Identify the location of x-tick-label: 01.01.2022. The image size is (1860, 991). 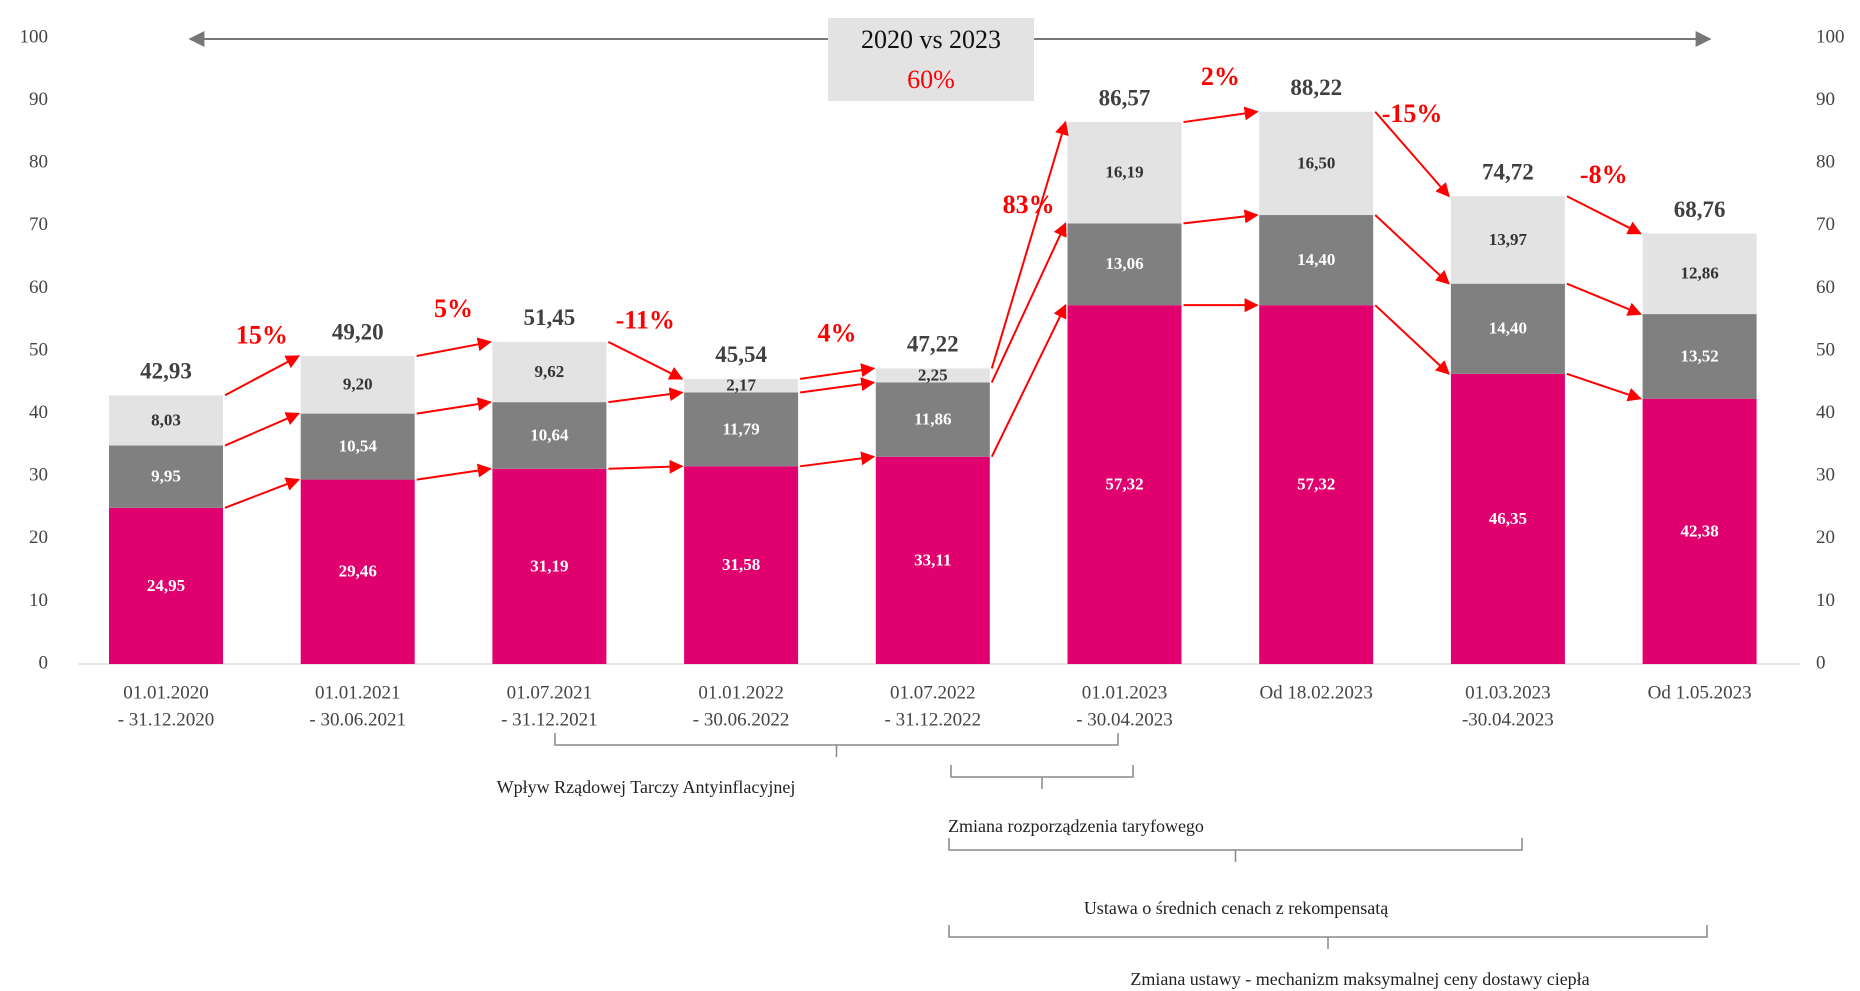
(741, 692).